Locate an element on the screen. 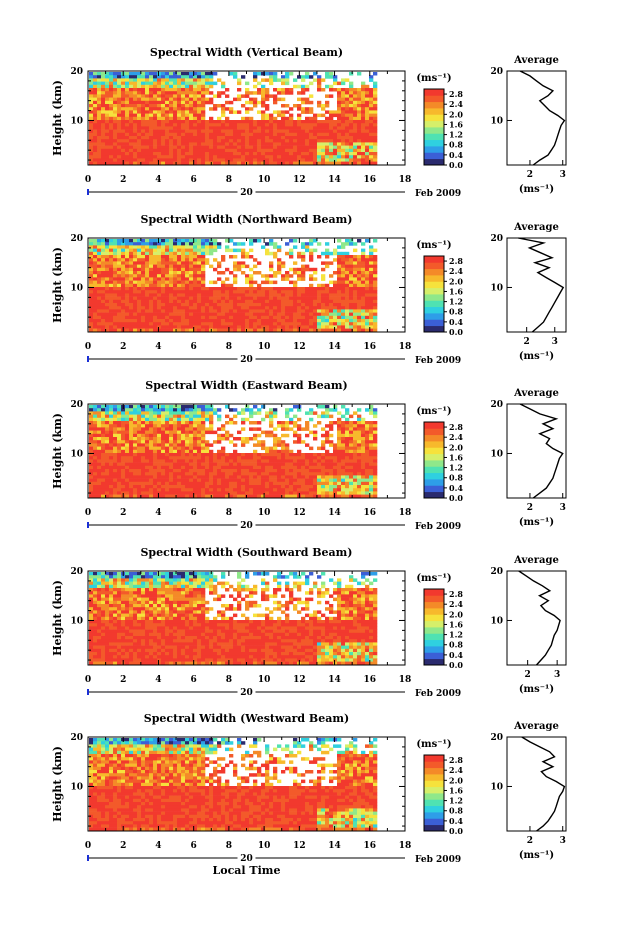 The height and width of the screenshot is (929, 617). colorbar-tick-label: 1.2 is located at coordinates (456, 302).